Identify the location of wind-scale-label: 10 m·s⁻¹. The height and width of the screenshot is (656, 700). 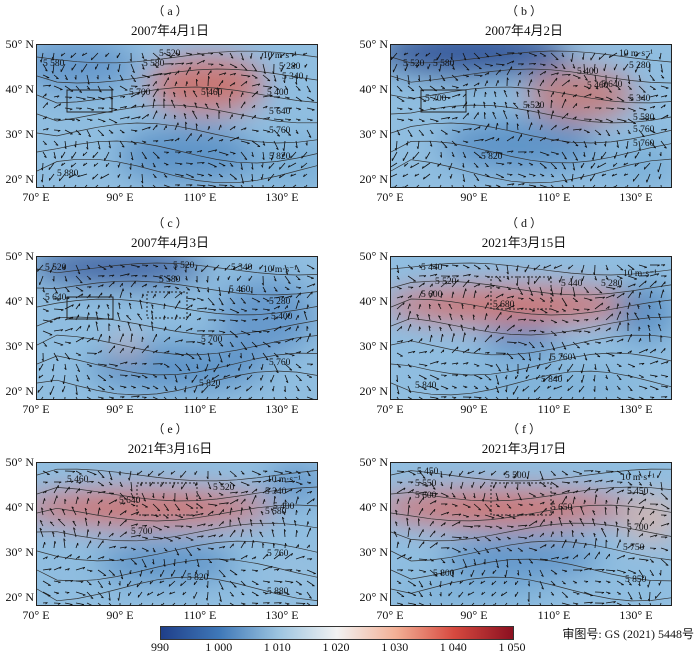
(640, 274).